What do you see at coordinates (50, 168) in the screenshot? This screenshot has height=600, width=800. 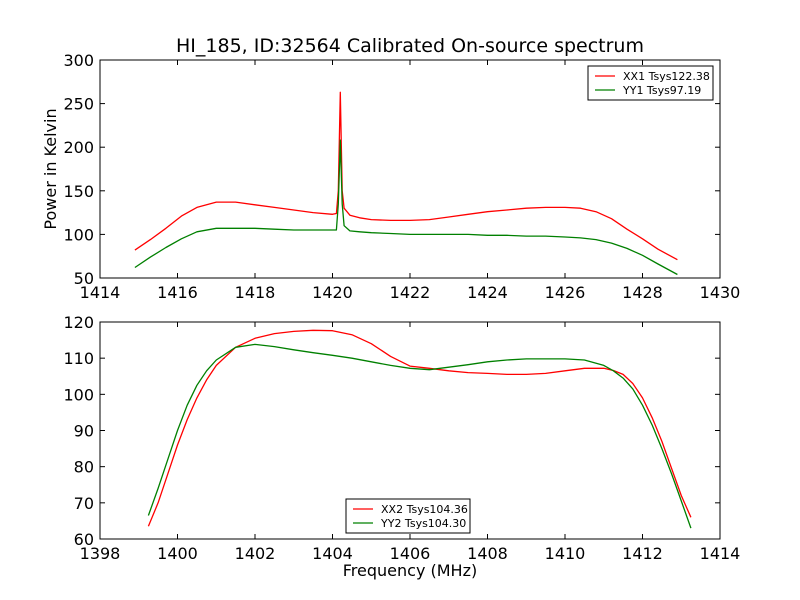 I see `y-axis-label: Power in Kelvin` at bounding box center [50, 168].